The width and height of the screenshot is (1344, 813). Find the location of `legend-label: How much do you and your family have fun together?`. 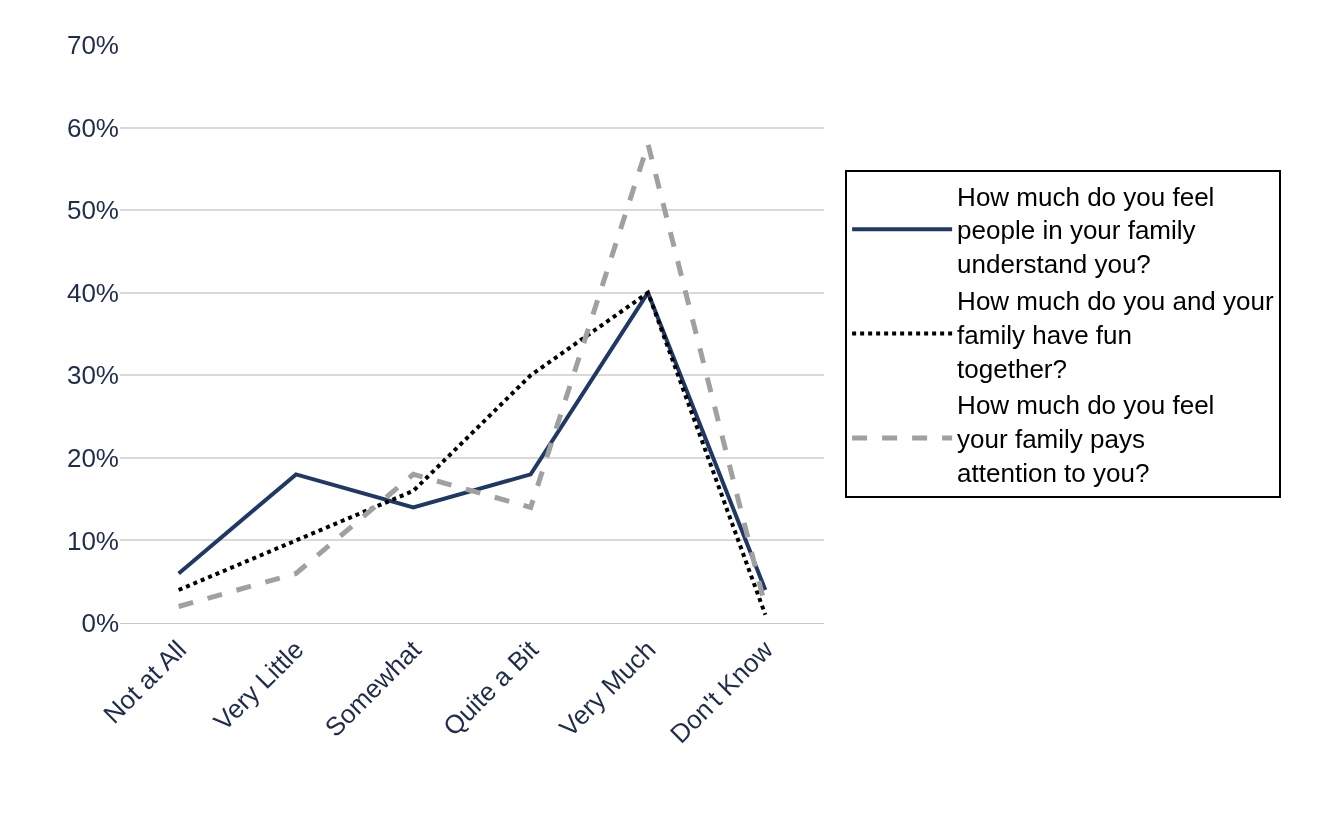

legend-label: How much do you and your family have fun together? is located at coordinates (1115, 334).